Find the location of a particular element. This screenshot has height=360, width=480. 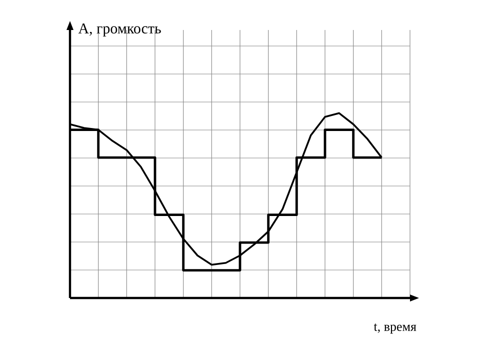

text: A, громкость is located at coordinates (119, 30).